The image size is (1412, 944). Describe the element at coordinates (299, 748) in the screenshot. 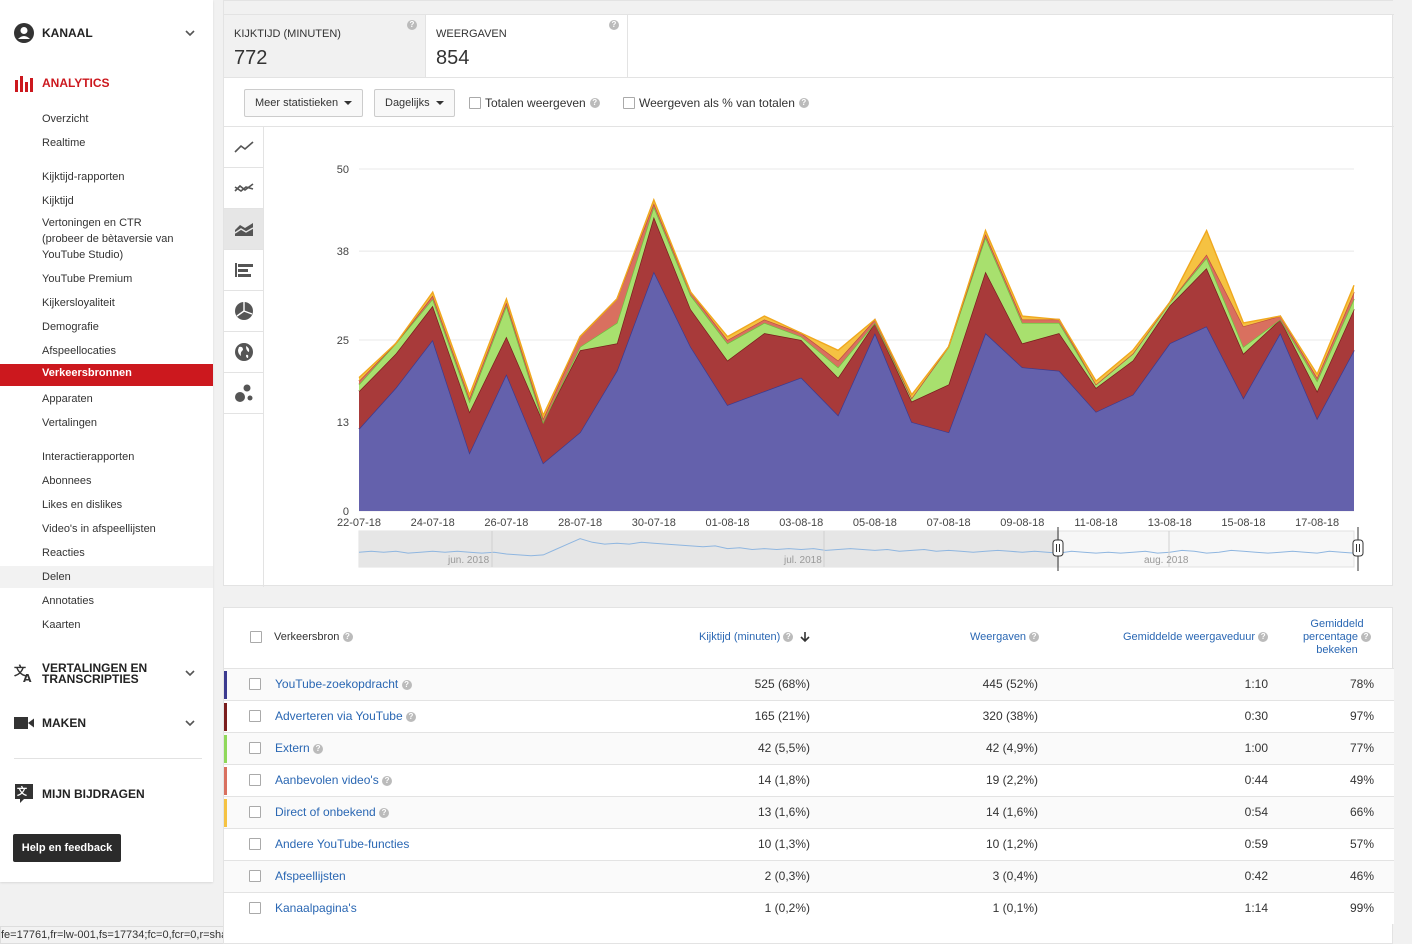

I see `source-link: Extern ?` at that location.